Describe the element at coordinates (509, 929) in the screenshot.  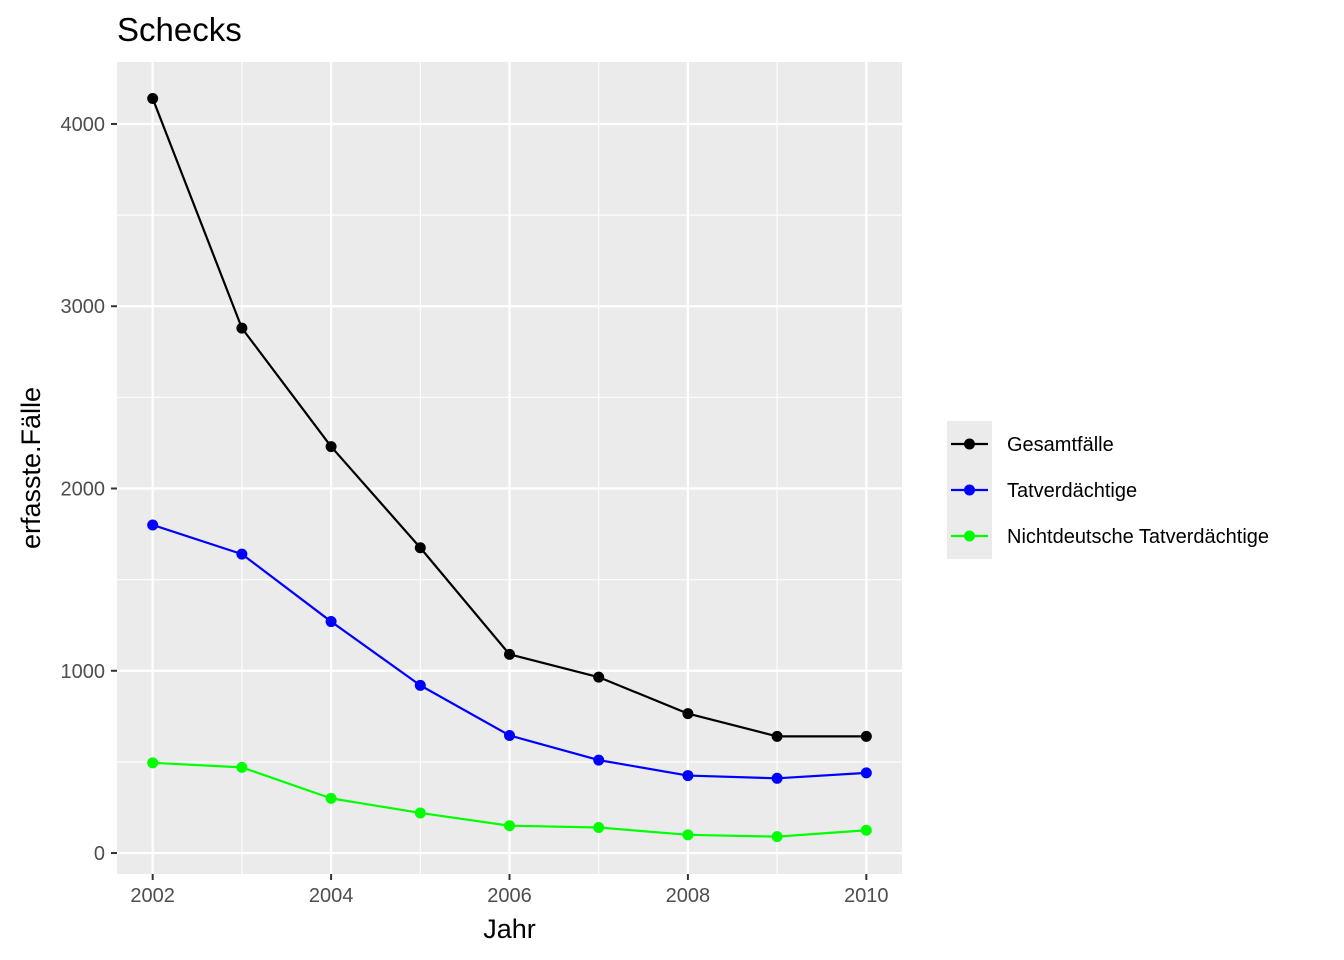
I see `x-axis-title: Jahr` at that location.